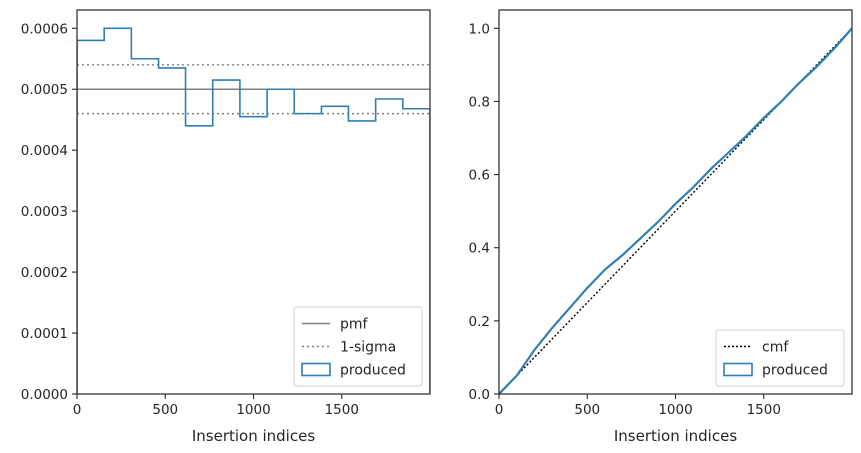 This screenshot has width=861, height=453. Describe the element at coordinates (354, 325) in the screenshot. I see `legend-label-pmf: pmf` at that location.